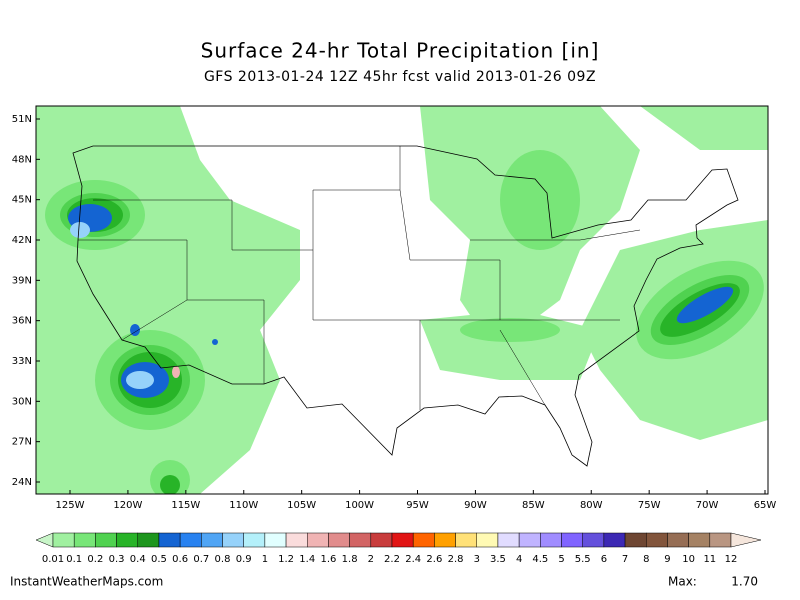 This screenshot has height=600, width=800. What do you see at coordinates (359, 505) in the screenshot?
I see `lon-label: 100W` at bounding box center [359, 505].